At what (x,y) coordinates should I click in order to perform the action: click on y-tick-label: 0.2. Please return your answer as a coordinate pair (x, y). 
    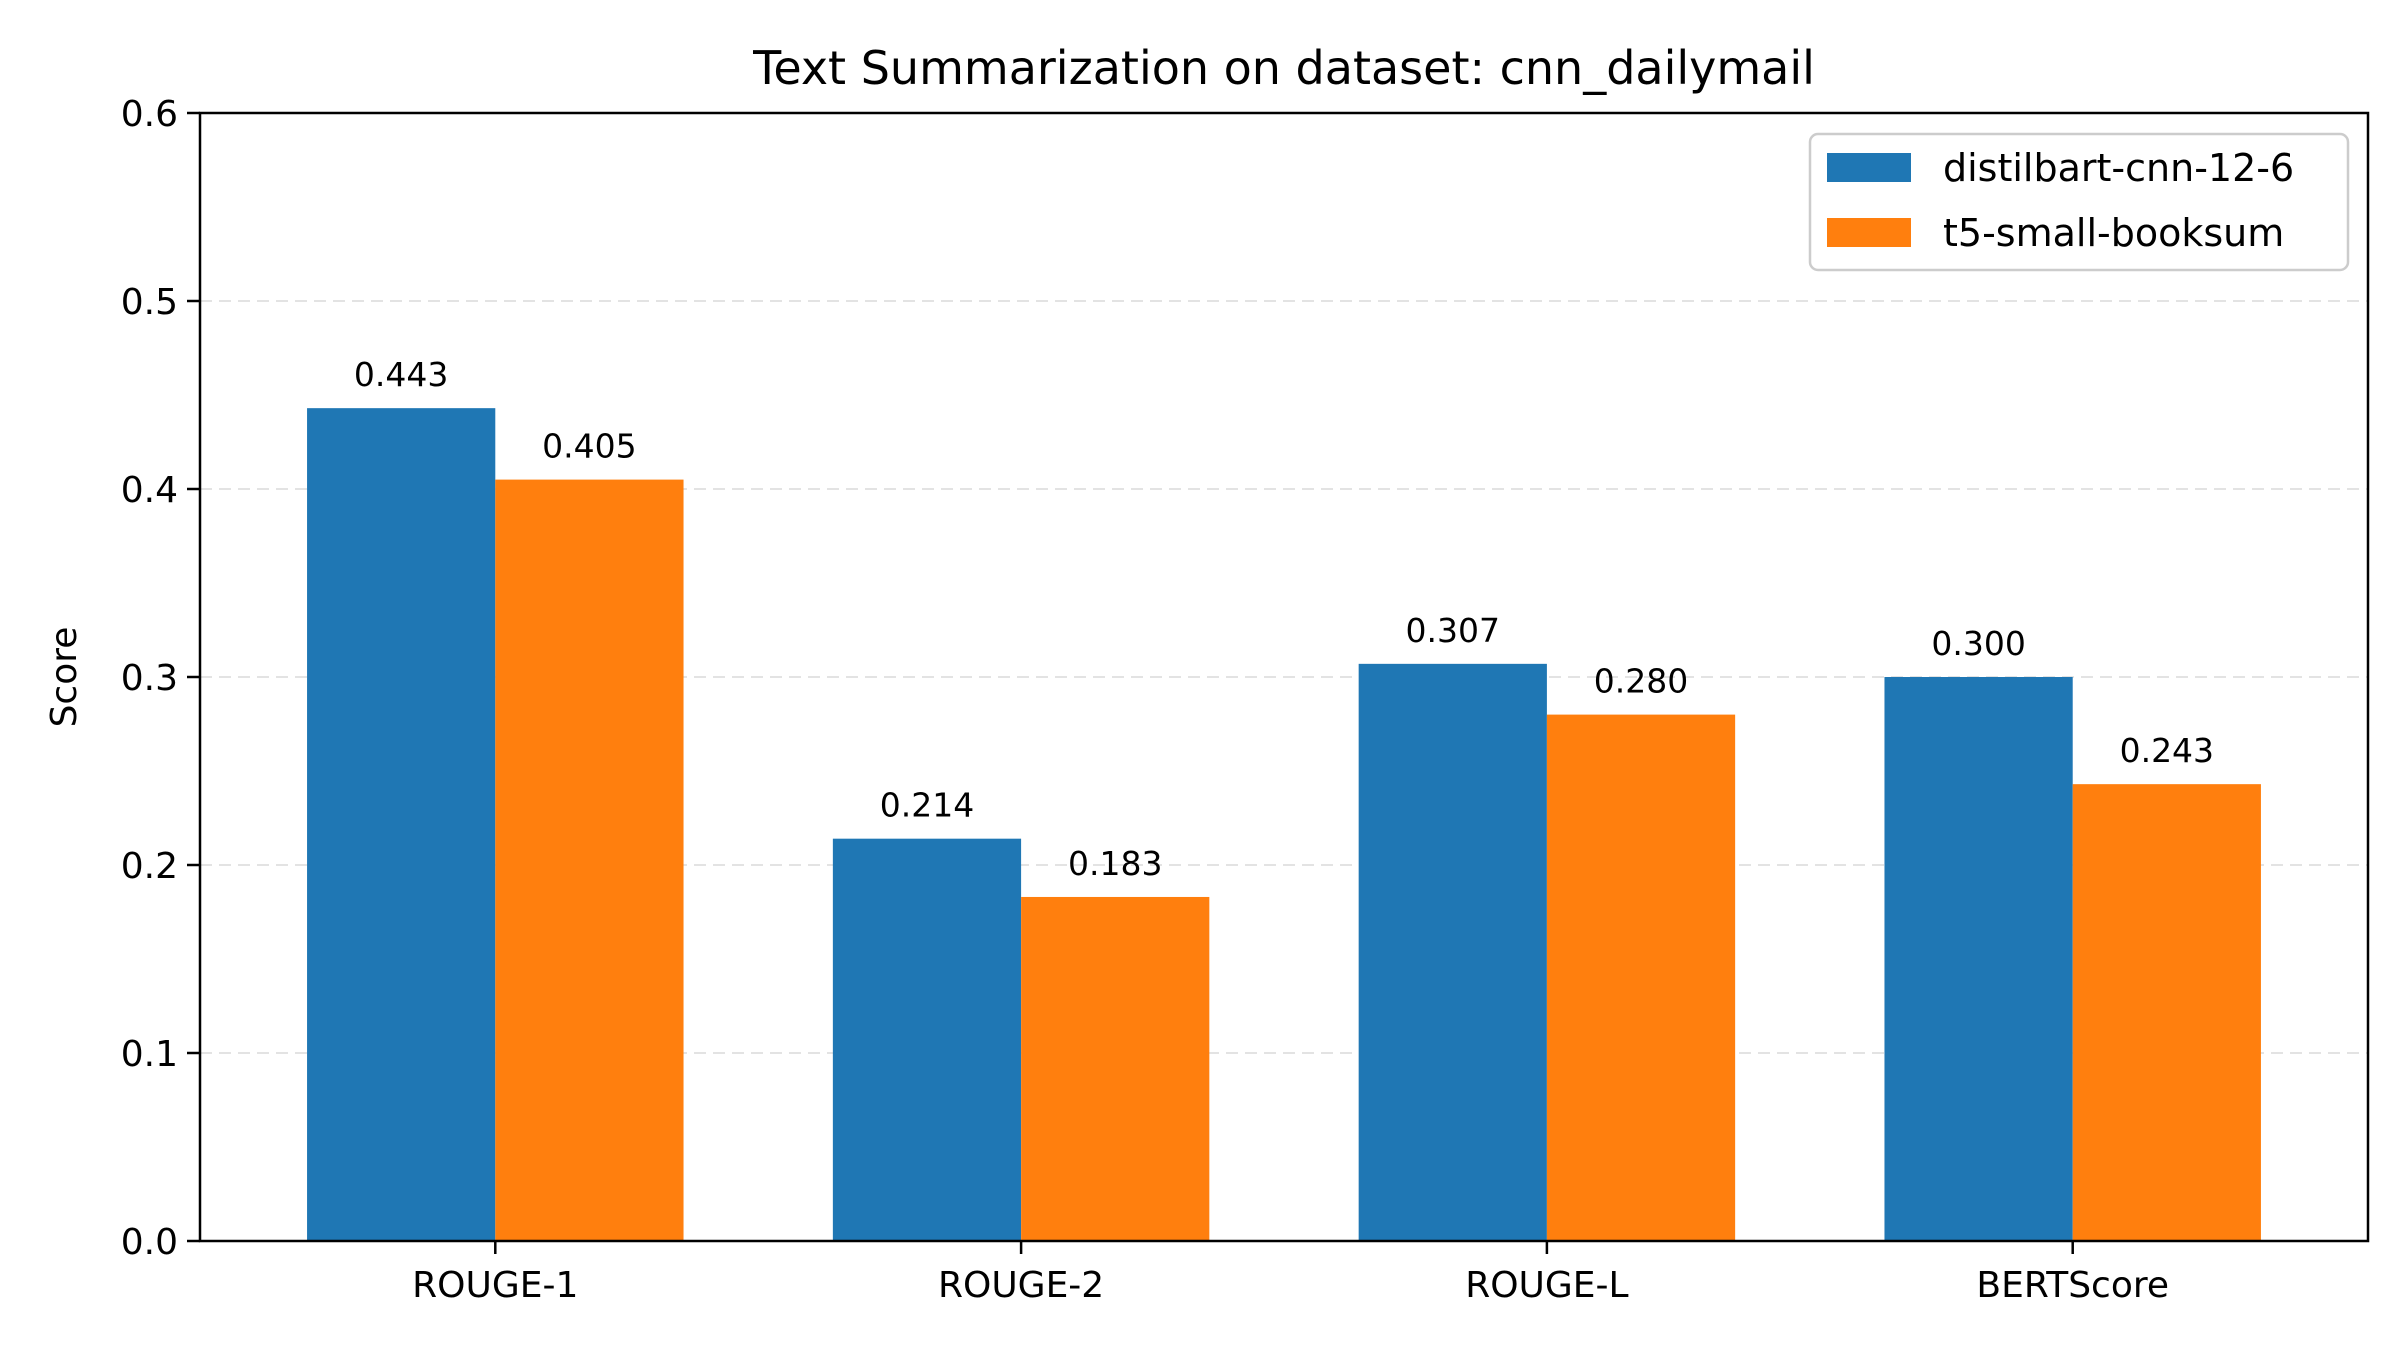
    Looking at the image, I should click on (149, 866).